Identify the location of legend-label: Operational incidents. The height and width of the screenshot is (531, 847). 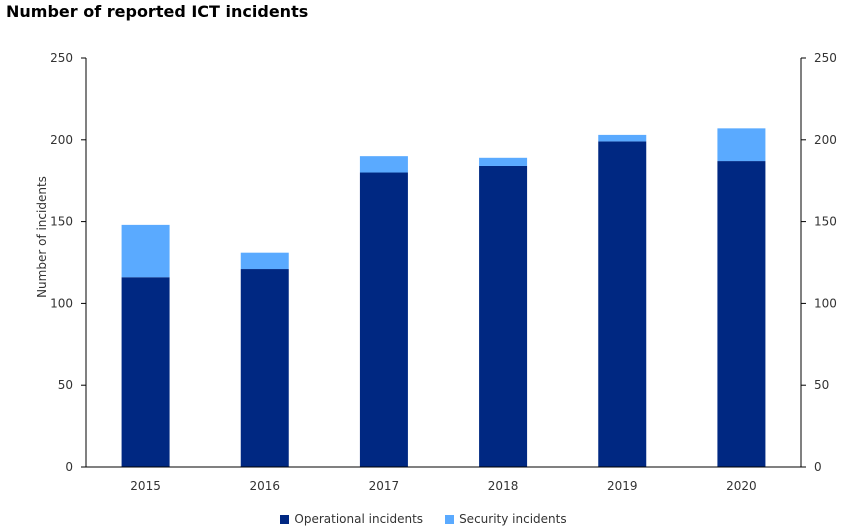
(359, 519).